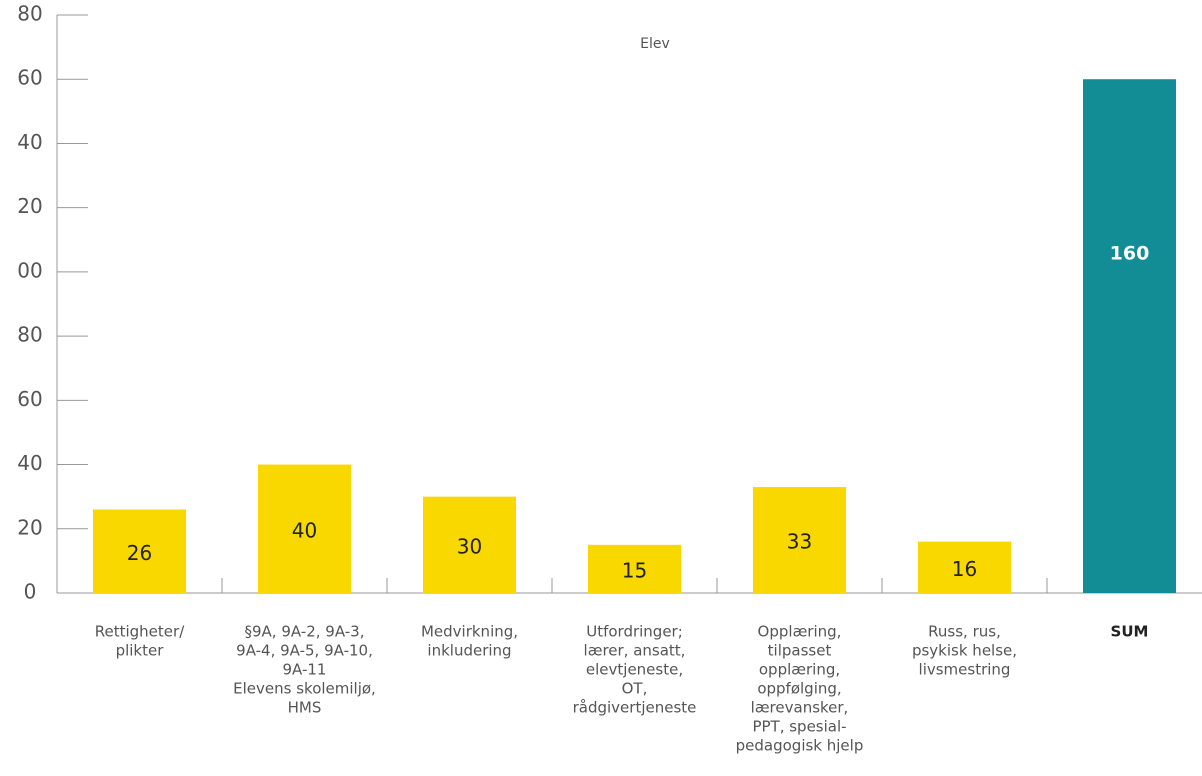  I want to click on x-tick-label: opplæring,, so click(799, 670).